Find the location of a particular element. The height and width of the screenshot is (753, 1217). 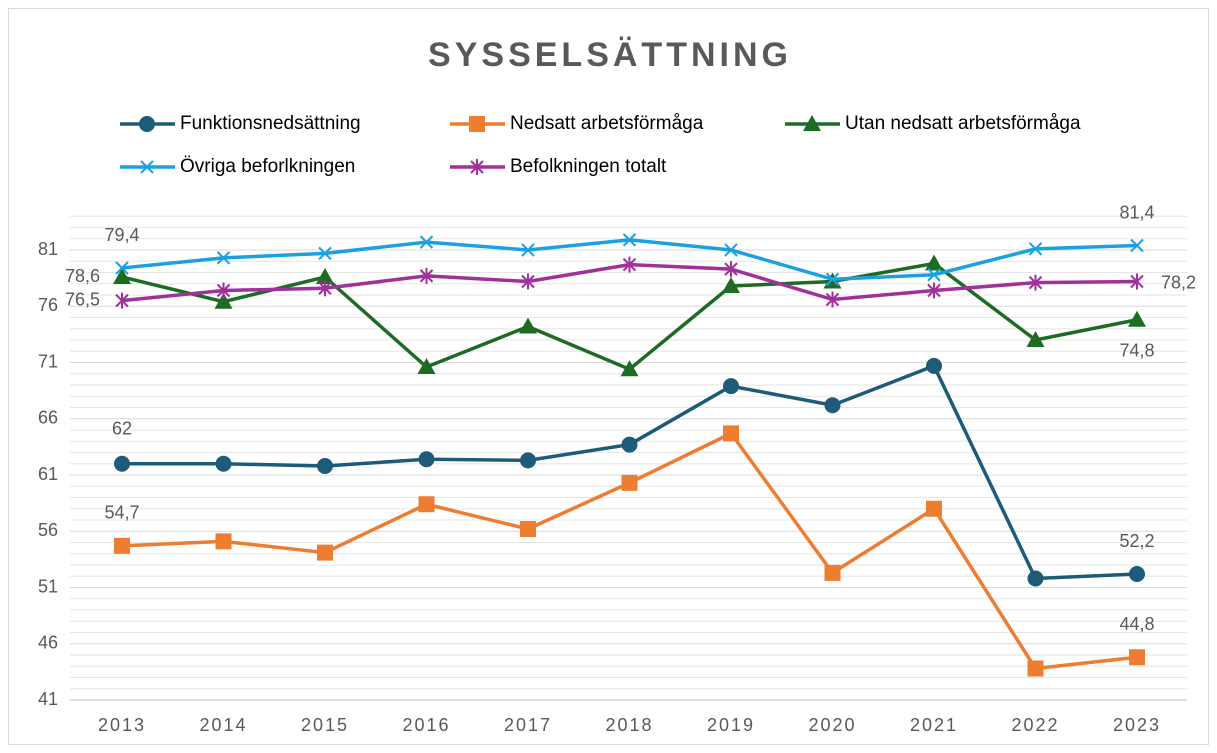

data-label: 62 is located at coordinates (122, 429).